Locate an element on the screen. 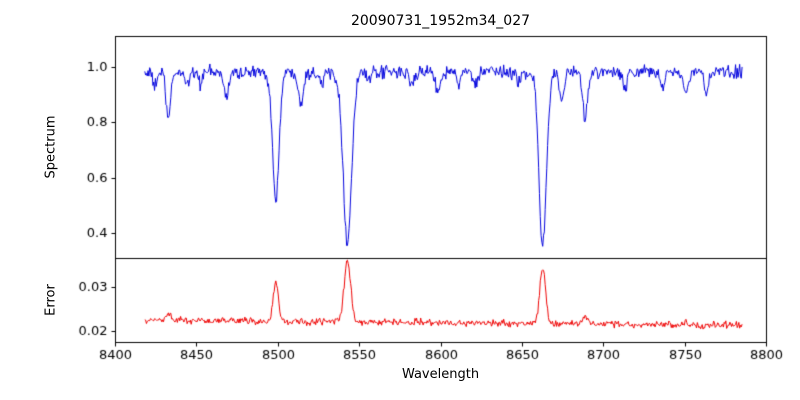 The width and height of the screenshot is (800, 400). error-axis-label: Error is located at coordinates (51, 300).